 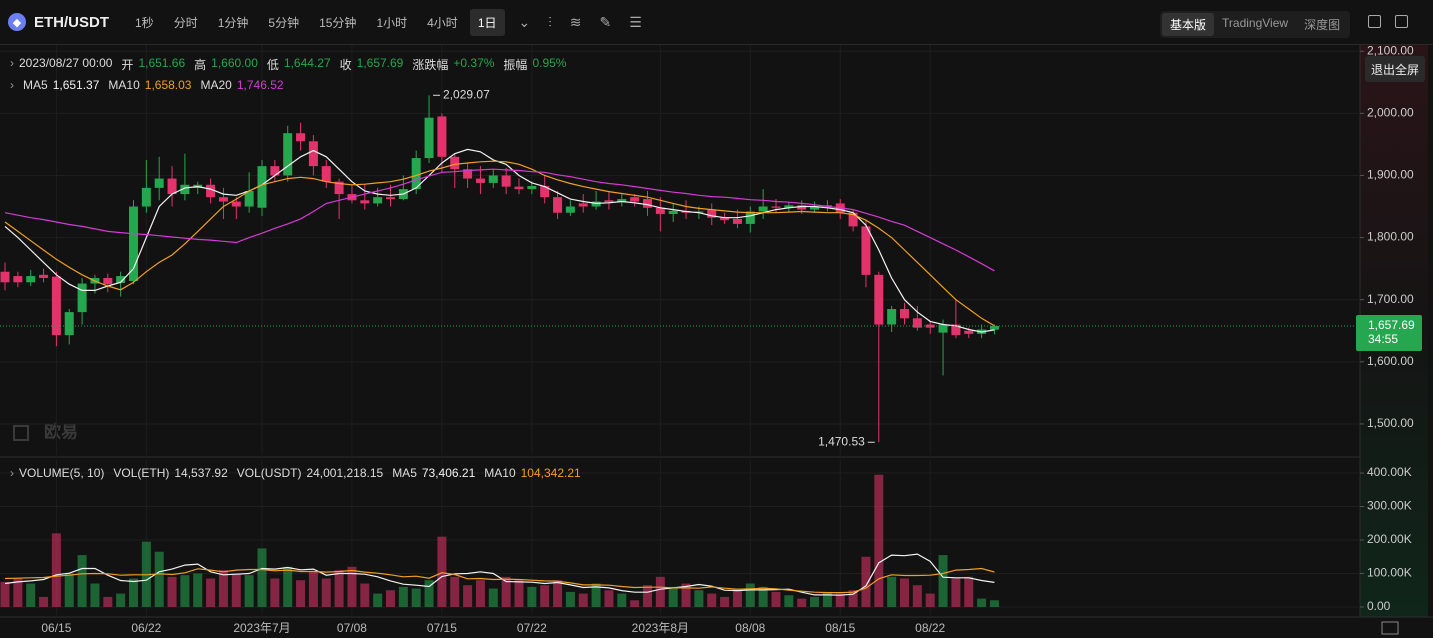 I want to click on legend-value: +0.37%, so click(x=474, y=63).